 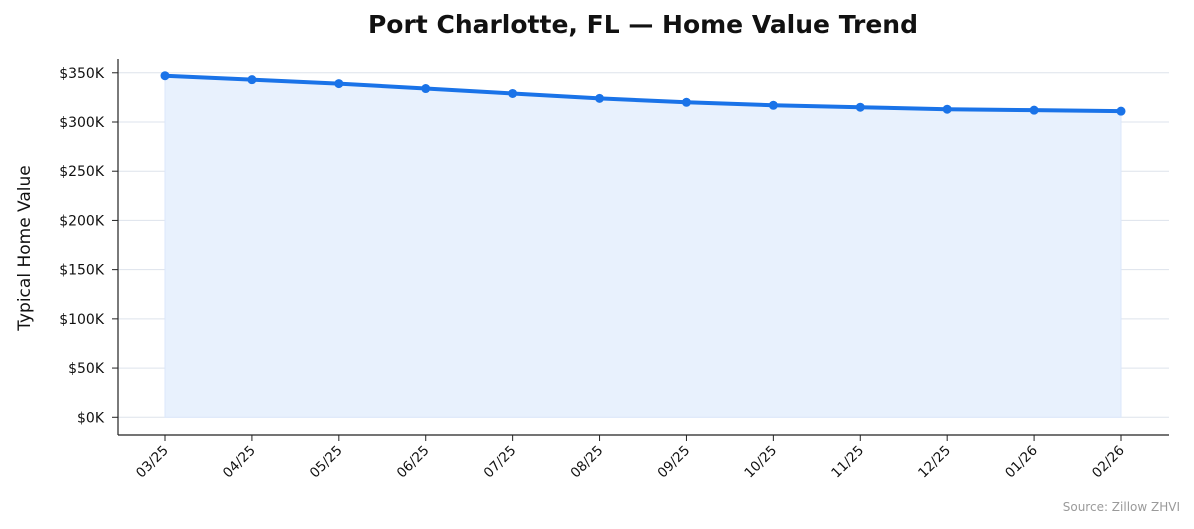 I want to click on y-axis-label: Typical Home Value, so click(x=25, y=248).